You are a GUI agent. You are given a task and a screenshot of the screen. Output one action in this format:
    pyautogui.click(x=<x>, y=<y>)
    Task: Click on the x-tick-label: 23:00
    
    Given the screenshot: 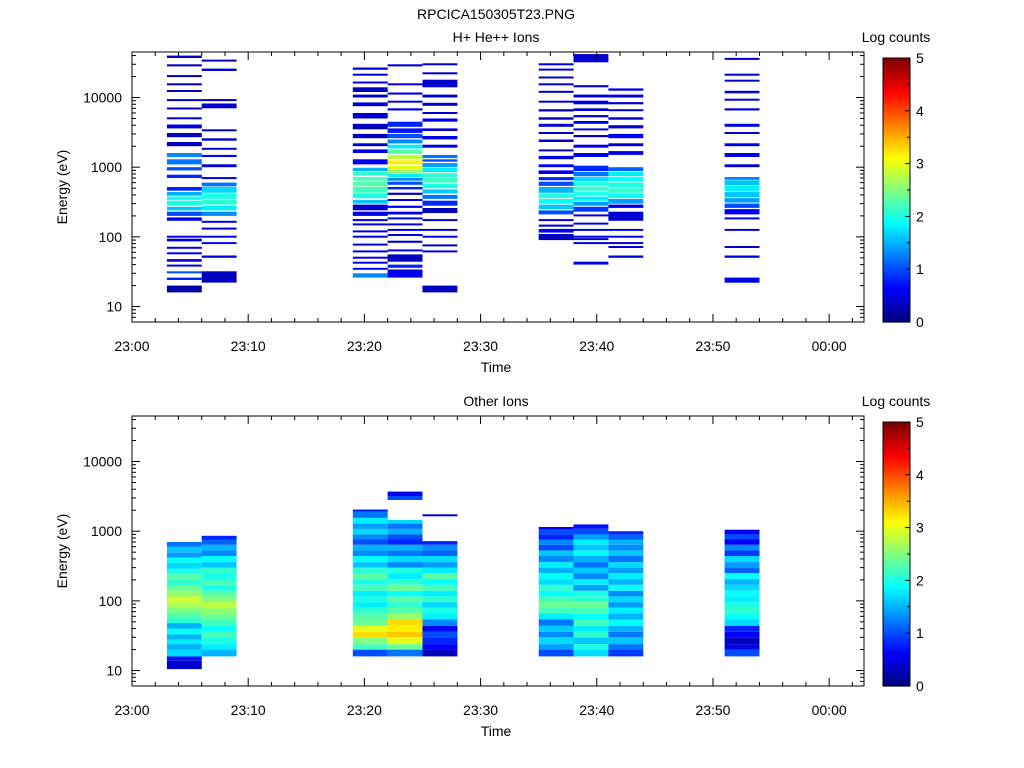 What is the action you would take?
    pyautogui.click(x=131, y=710)
    